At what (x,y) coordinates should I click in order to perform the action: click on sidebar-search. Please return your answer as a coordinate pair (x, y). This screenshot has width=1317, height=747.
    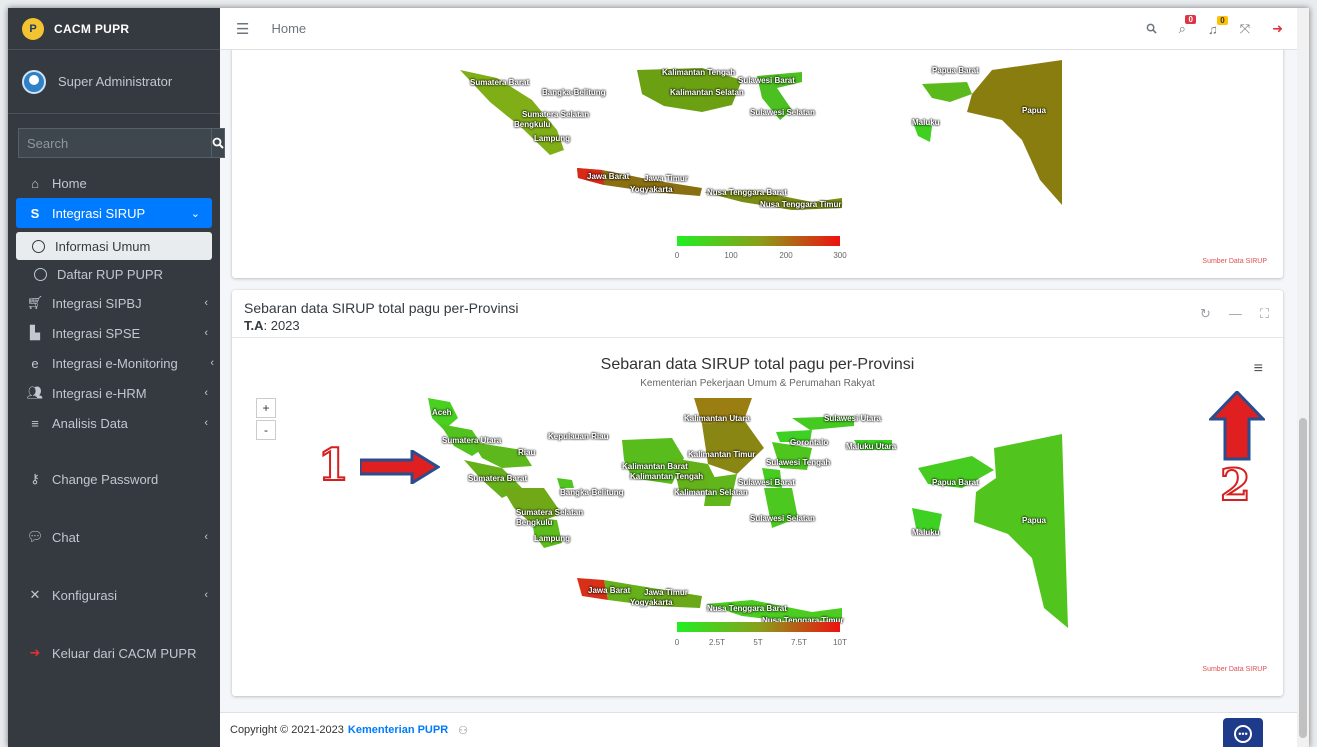
    Looking at the image, I should click on (121, 143).